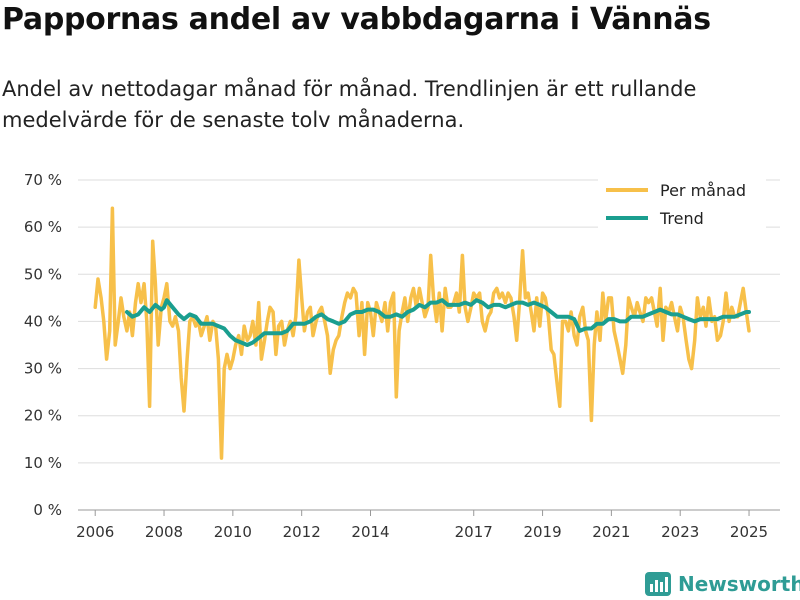 Image resolution: width=800 pixels, height=600 pixels. I want to click on x-tick-label: 2021, so click(611, 532).